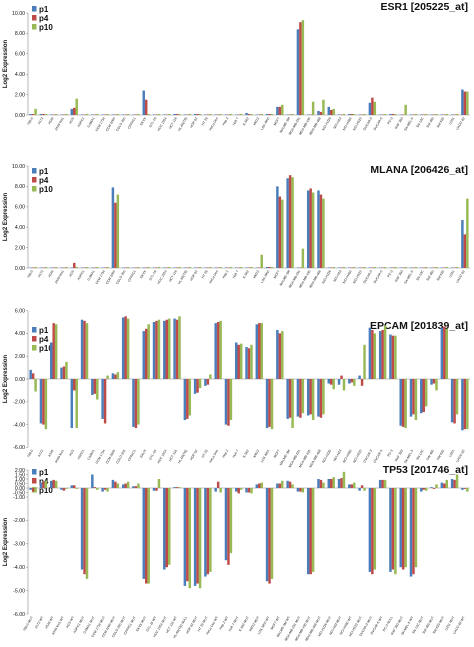  Describe the element at coordinates (265, 456) in the screenshot. I see `category-label: LOX IMVI` at that location.